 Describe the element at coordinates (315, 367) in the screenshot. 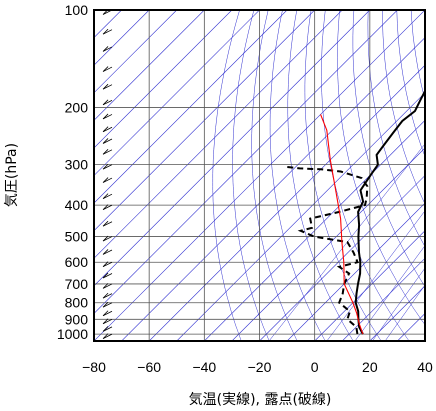

I see `x-tick-label: 0` at that location.